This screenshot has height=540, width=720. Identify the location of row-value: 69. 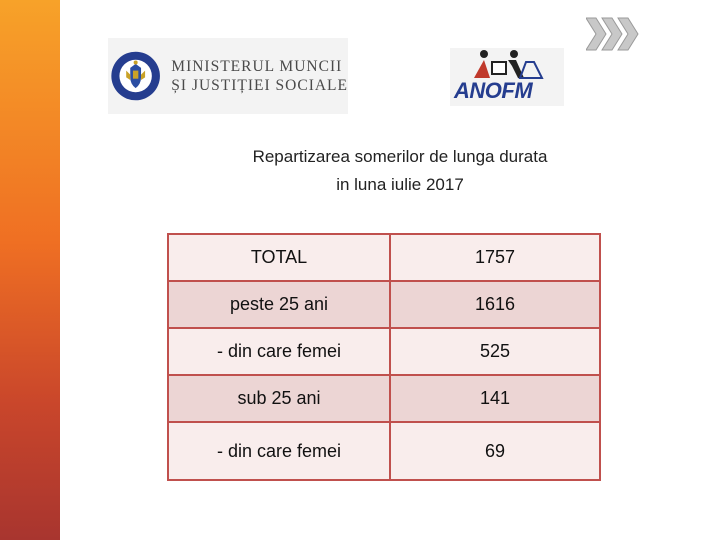
(495, 451).